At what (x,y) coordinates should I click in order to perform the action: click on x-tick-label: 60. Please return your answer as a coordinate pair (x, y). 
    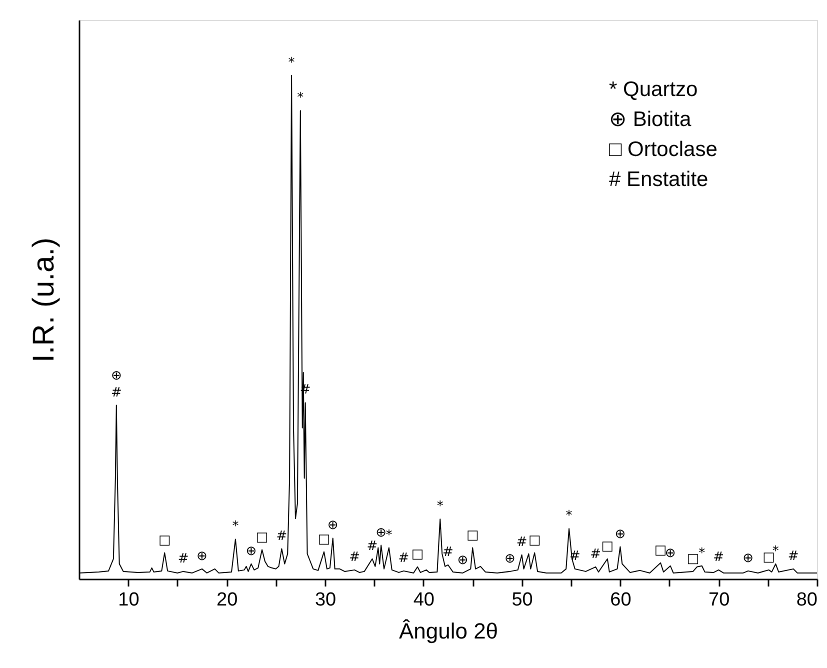
    Looking at the image, I should click on (621, 600).